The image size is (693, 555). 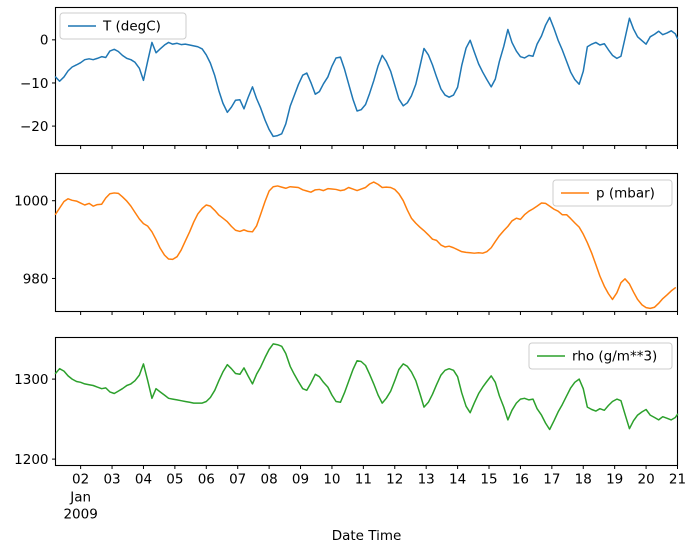 I want to click on data-line, so click(x=366, y=387).